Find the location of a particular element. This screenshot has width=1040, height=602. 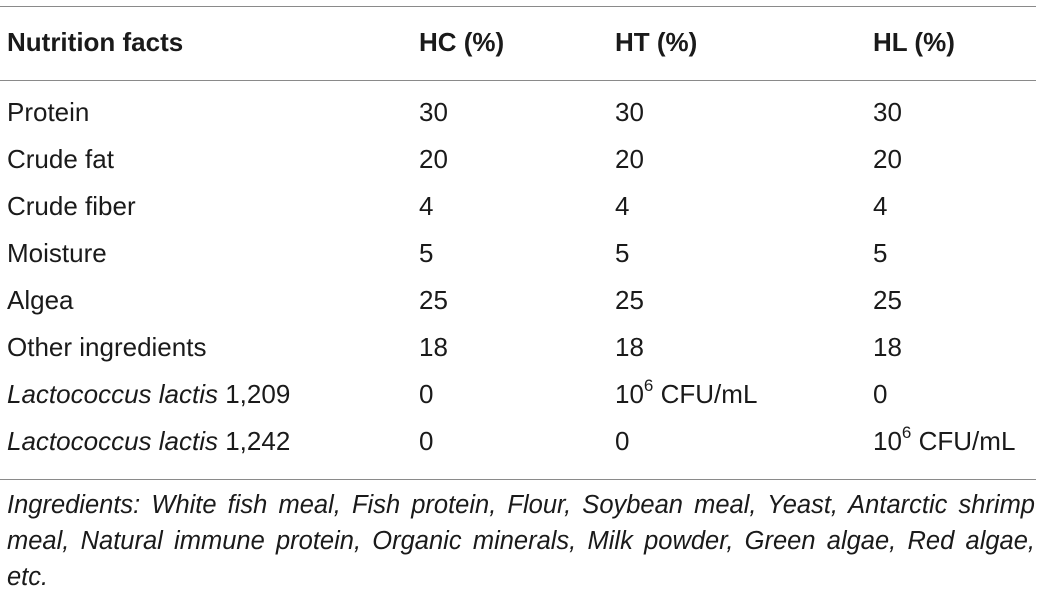

header-ht: HT (%) is located at coordinates (656, 42).